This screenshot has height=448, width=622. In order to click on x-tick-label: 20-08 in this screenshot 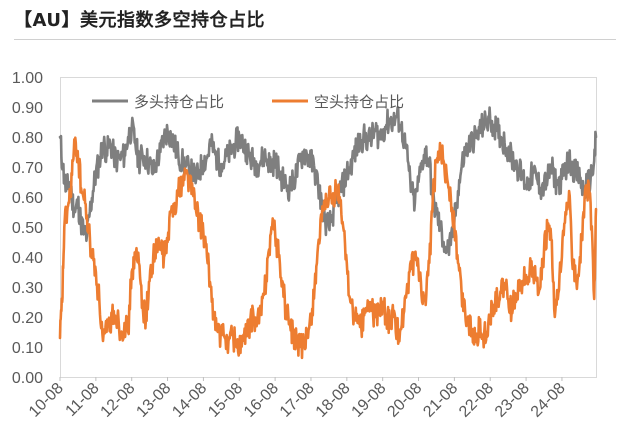, I will do `click(404, 400)`.